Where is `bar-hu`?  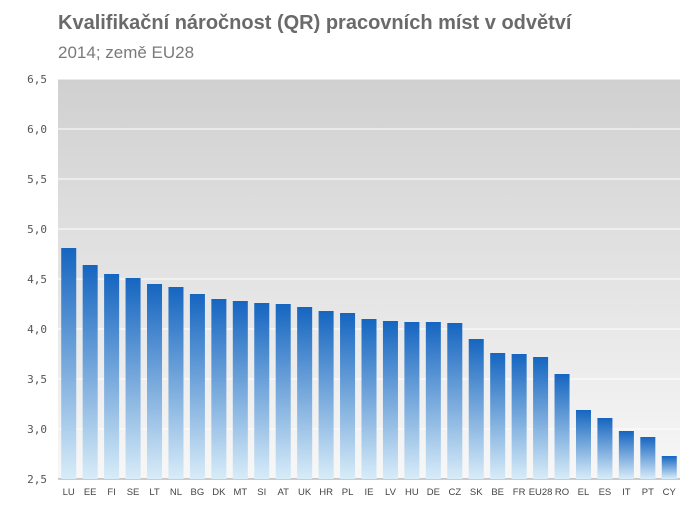 bar-hu is located at coordinates (412, 400).